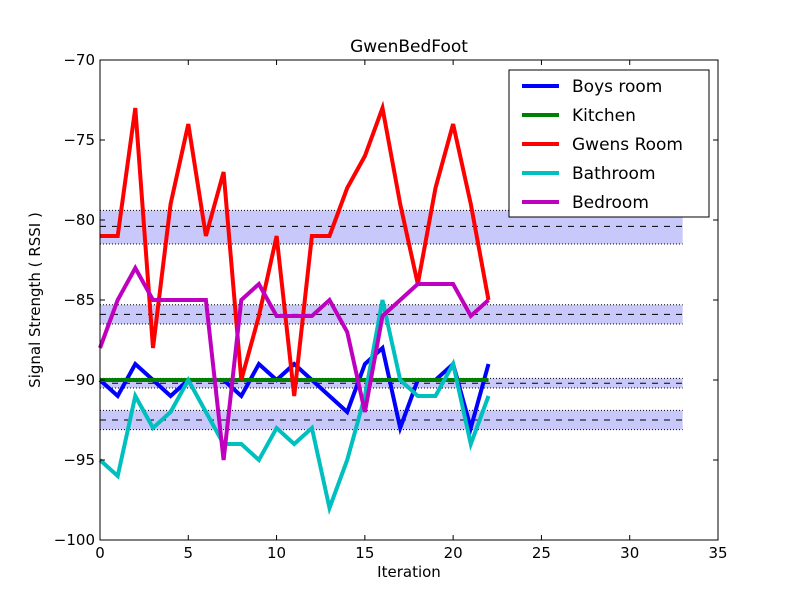 This screenshot has height=604, width=800. Describe the element at coordinates (604, 116) in the screenshot. I see `legend-label-2: Kitchen` at that location.